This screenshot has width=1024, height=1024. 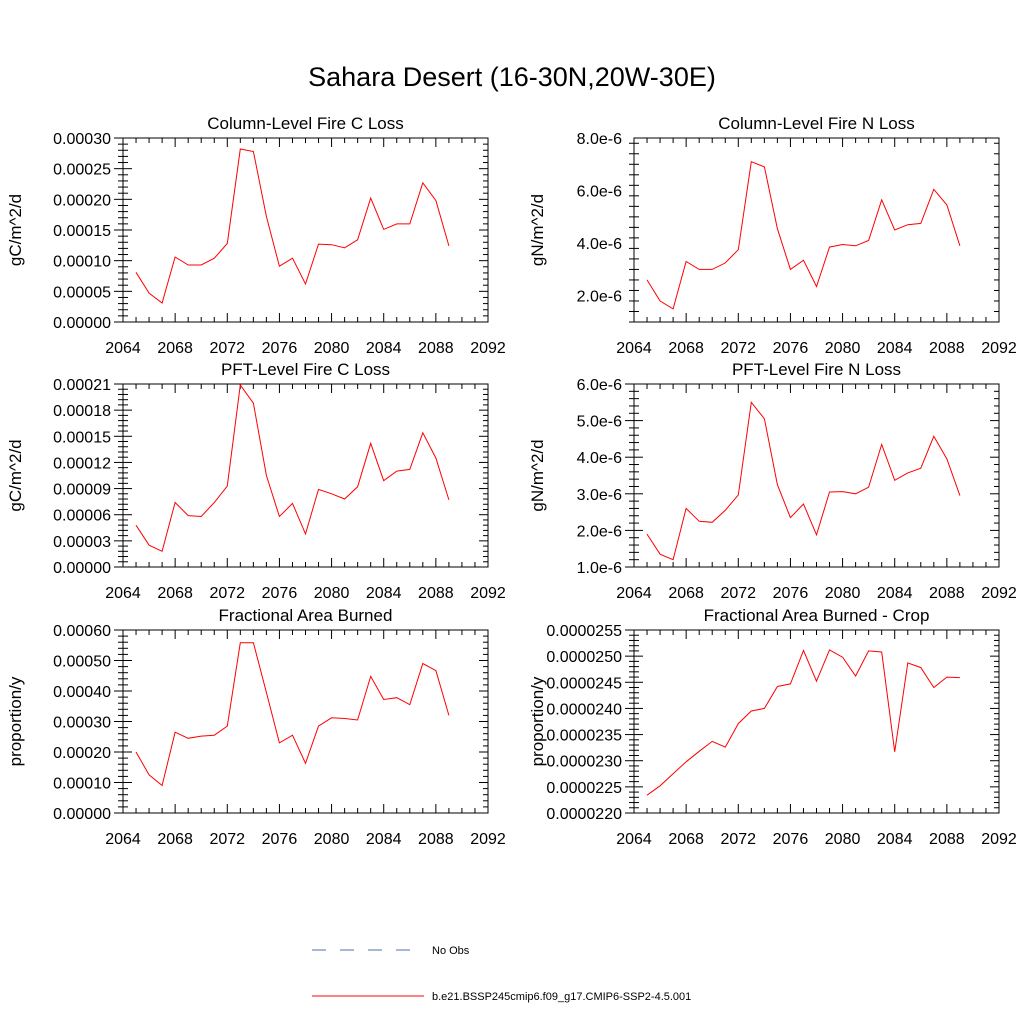 I want to click on y-tick-label: 0.00015, so click(x=82, y=231).